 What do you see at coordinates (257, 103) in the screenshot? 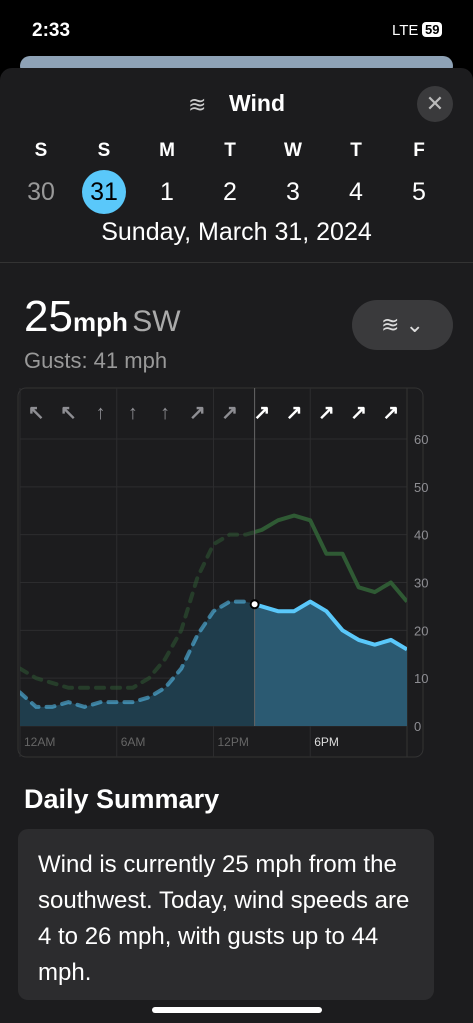
I see `sheet-title: Wind` at bounding box center [257, 103].